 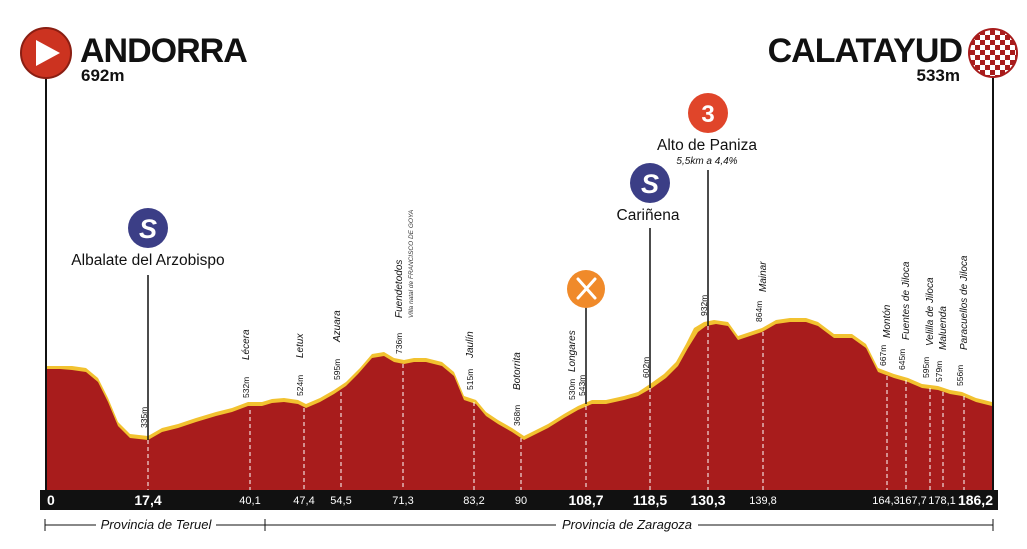 I want to click on km-label: 17,4, so click(x=147, y=500).